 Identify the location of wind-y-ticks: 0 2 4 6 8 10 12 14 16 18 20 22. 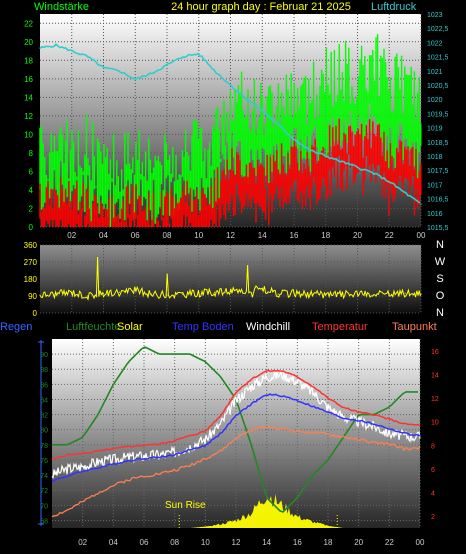
(28, 125).